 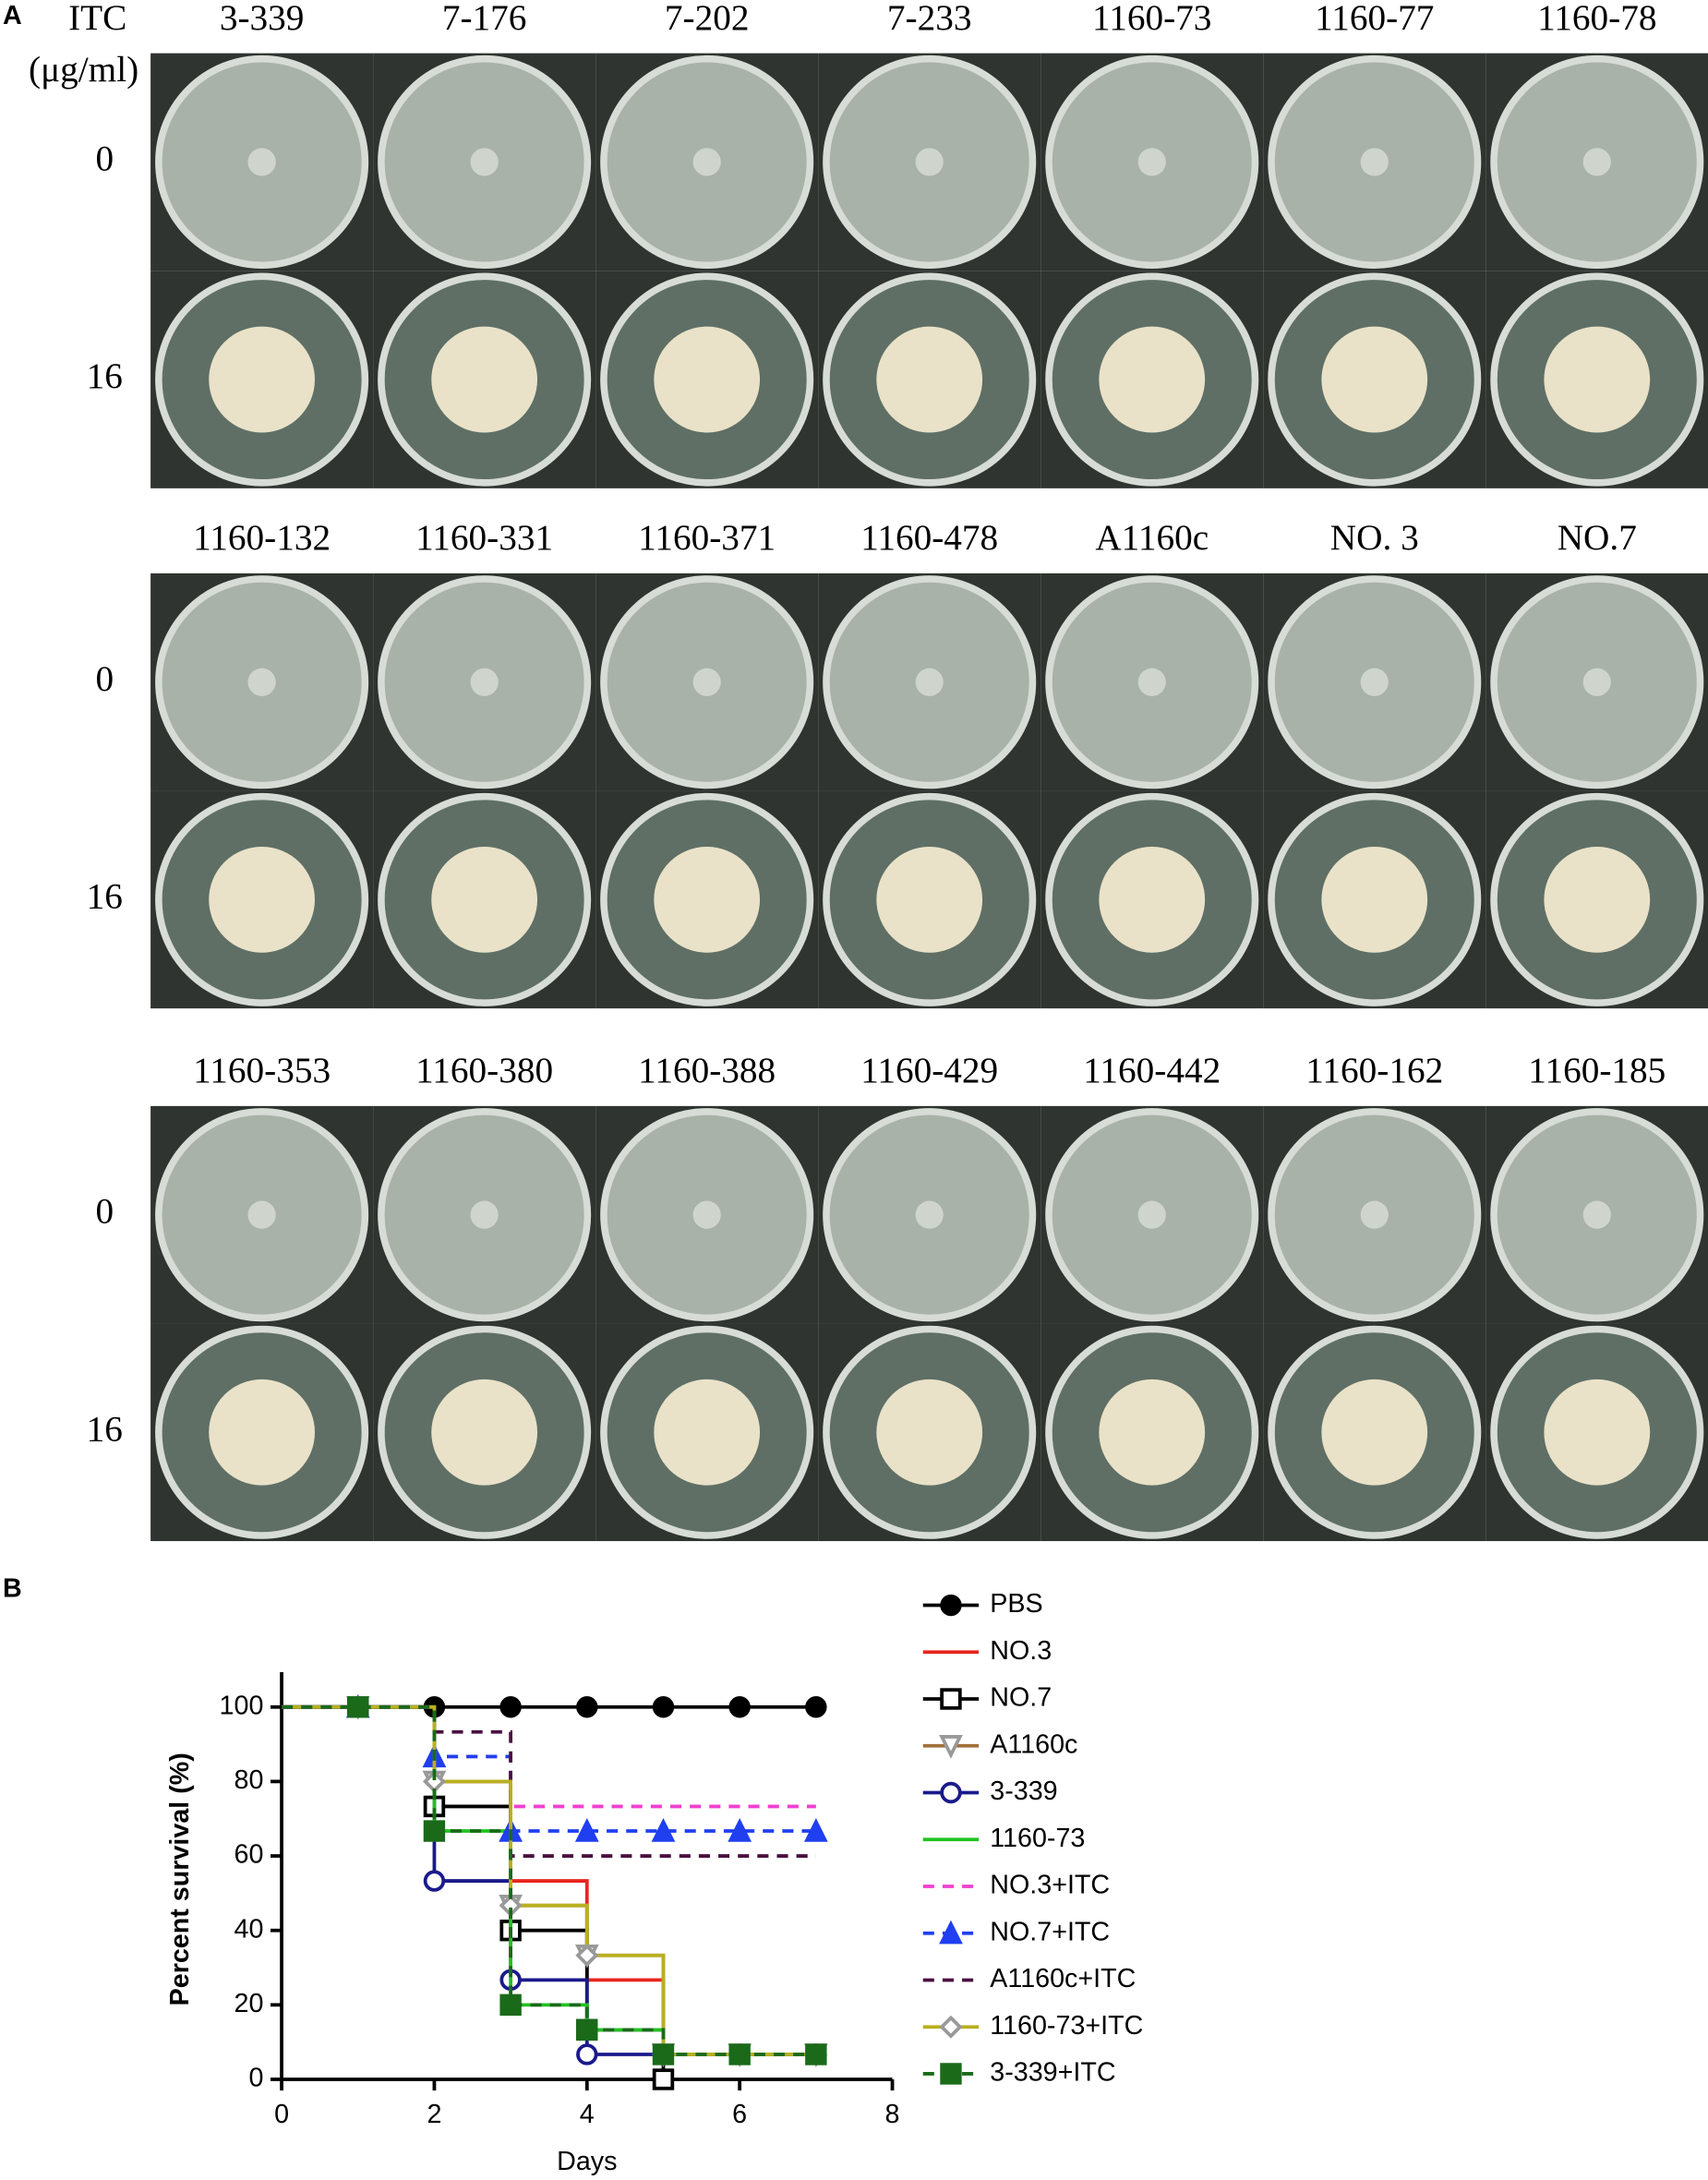 What do you see at coordinates (281, 2114) in the screenshot?
I see `x-tick-label: 0` at bounding box center [281, 2114].